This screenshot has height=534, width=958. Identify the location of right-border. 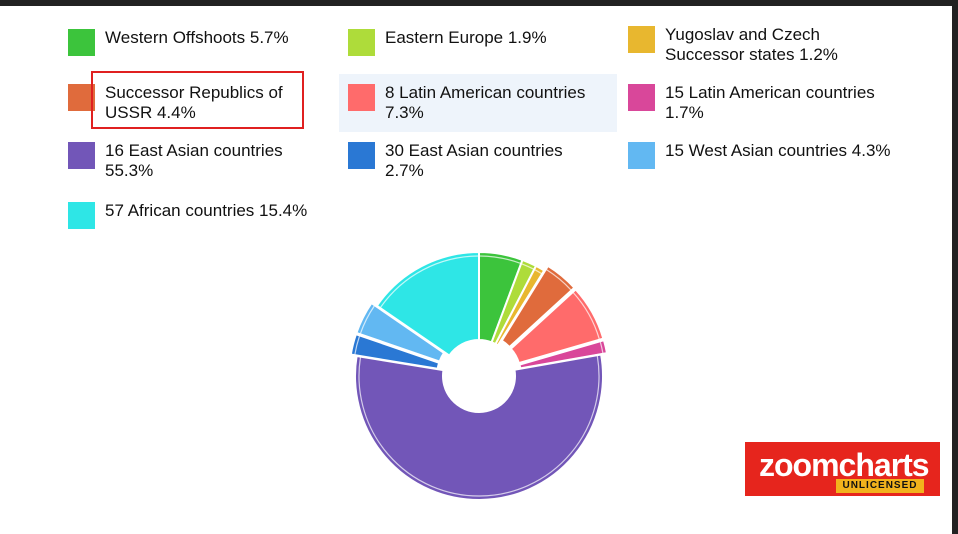
(955, 267).